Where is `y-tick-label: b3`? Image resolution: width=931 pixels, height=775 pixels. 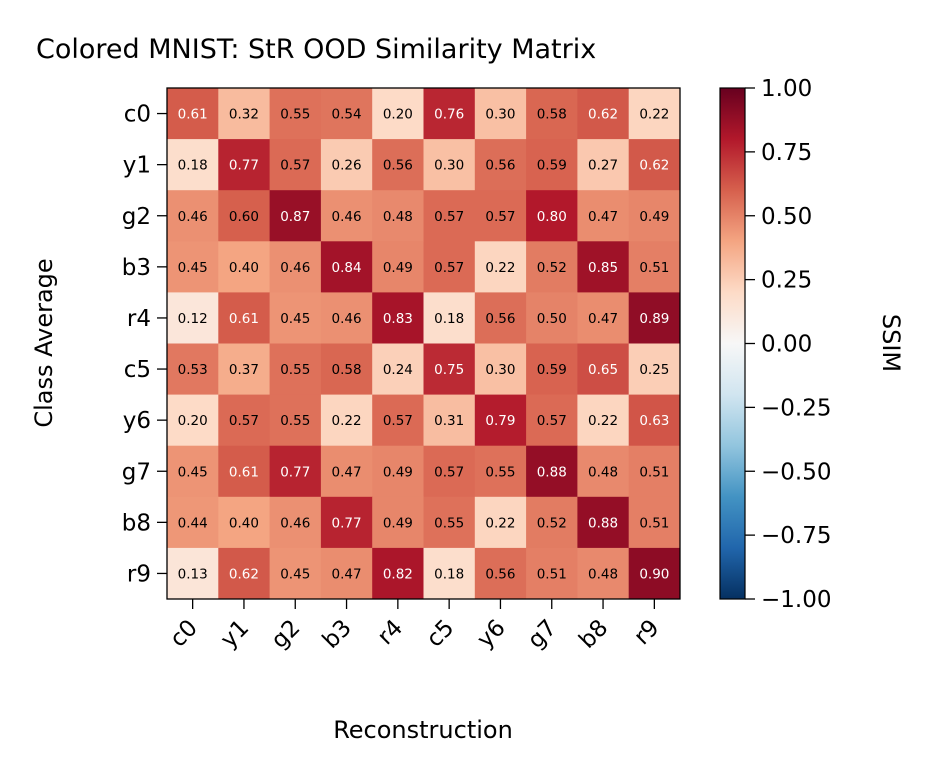
y-tick-label: b3 is located at coordinates (136, 268).